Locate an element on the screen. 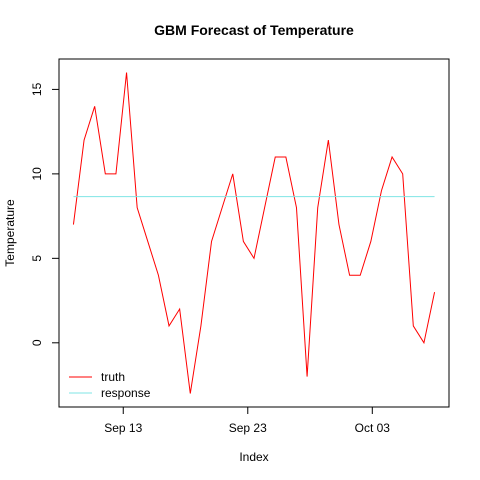 The image size is (480, 480). y-tick-label-2: 10 is located at coordinates (37, 174).